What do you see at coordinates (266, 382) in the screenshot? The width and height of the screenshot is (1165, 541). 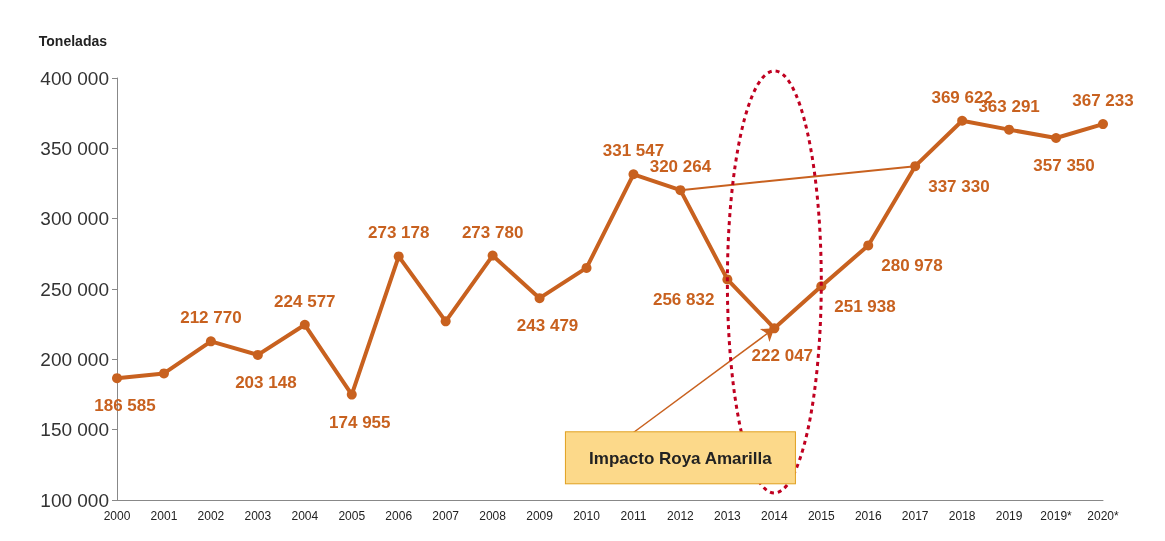 I see `data-label: 203 148` at bounding box center [266, 382].